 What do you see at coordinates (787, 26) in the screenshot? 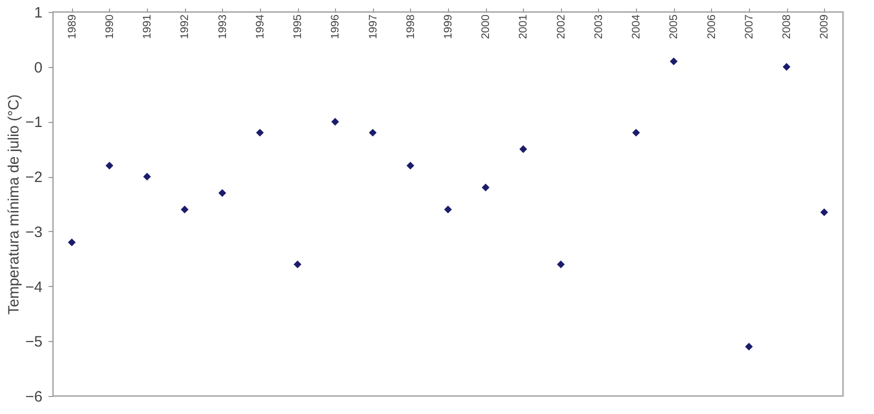
I see `x-tick-label: 2008` at bounding box center [787, 26].